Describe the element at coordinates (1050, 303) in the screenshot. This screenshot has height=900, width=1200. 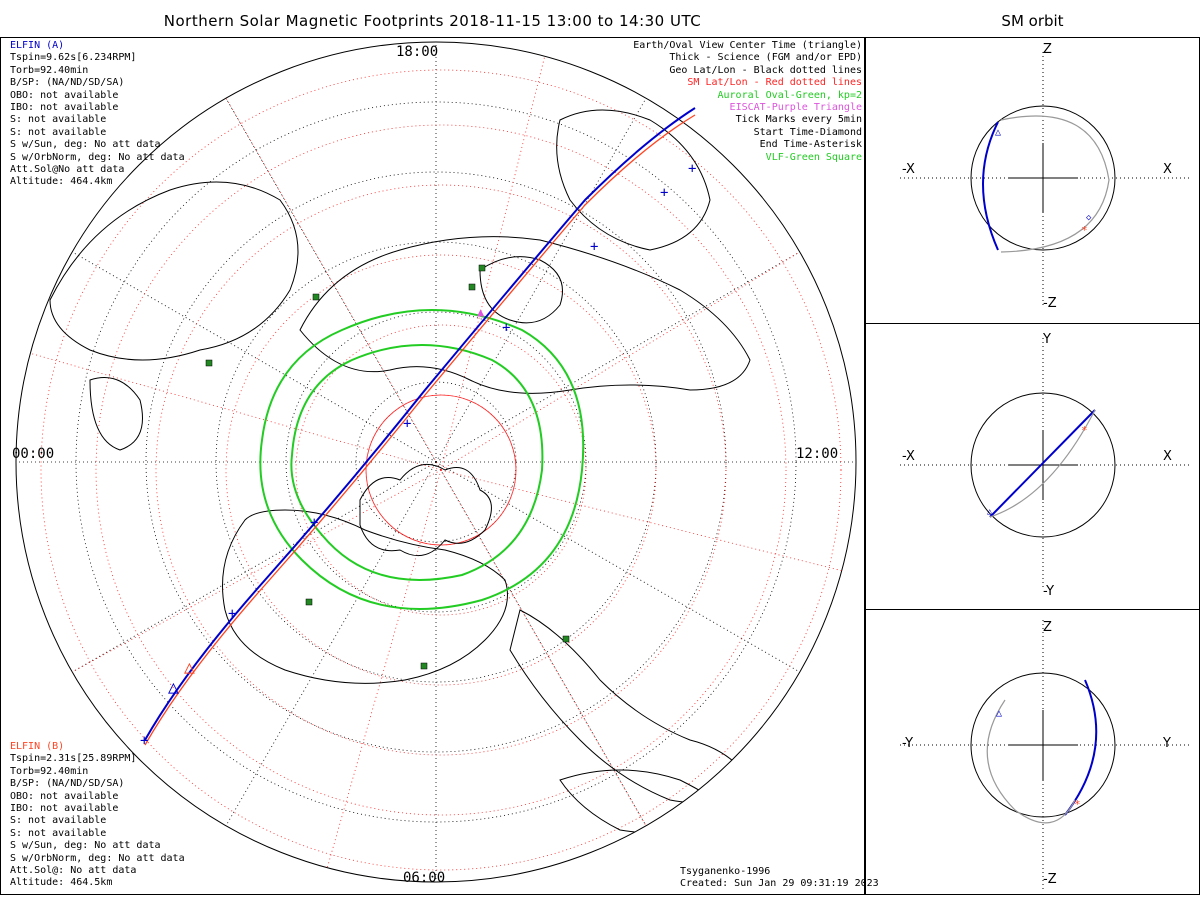
I see `panel1-label-down: -Z` at that location.